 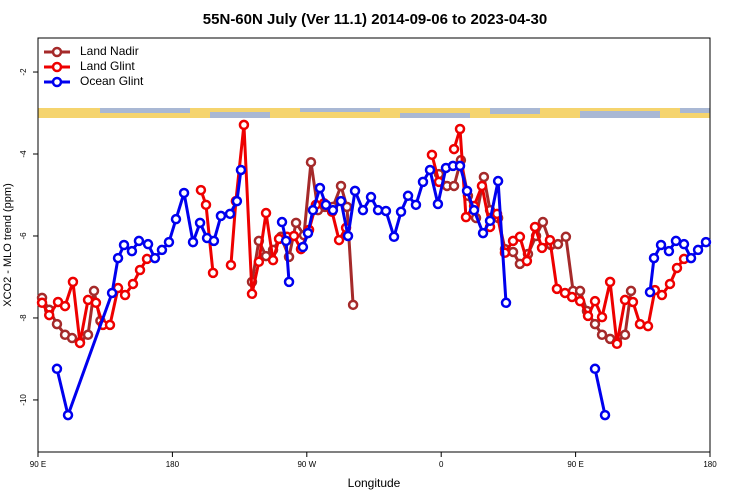 I want to click on y-tick-label: -2, so click(x=23, y=72).